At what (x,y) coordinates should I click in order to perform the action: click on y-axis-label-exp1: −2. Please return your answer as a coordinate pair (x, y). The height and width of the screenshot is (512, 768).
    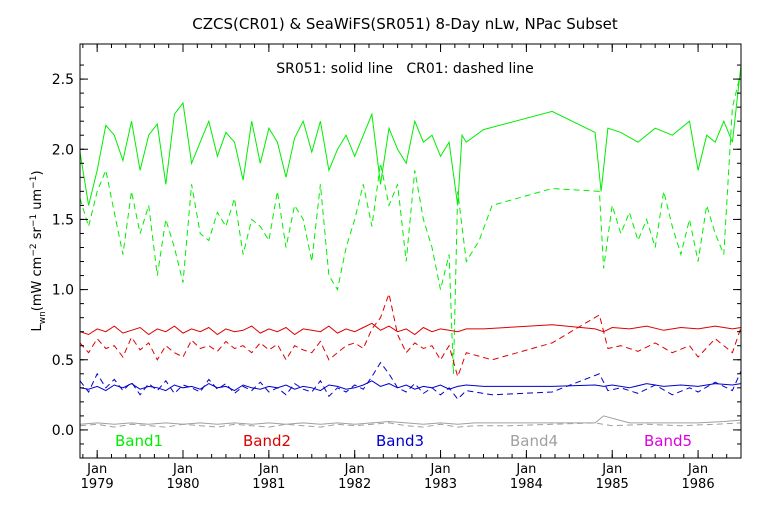
    Looking at the image, I should click on (34, 249).